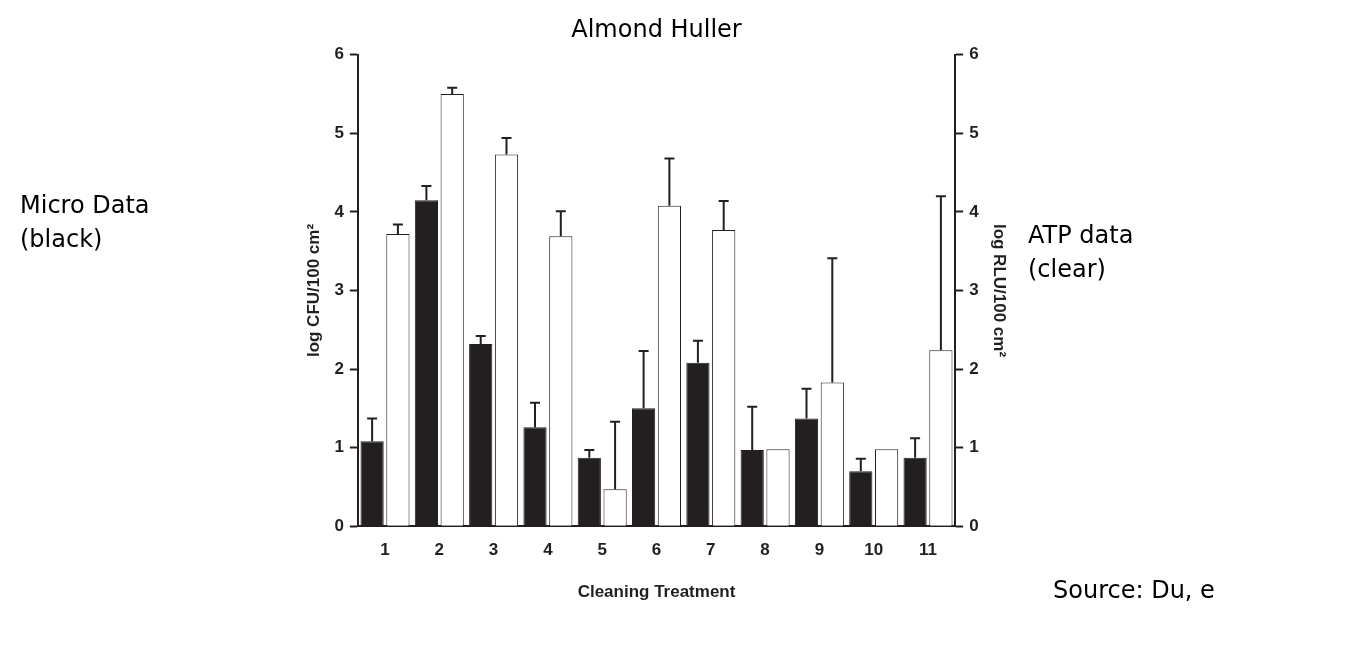 The width and height of the screenshot is (1351, 661). What do you see at coordinates (819, 550) in the screenshot?
I see `x-tick-label: 9` at bounding box center [819, 550].